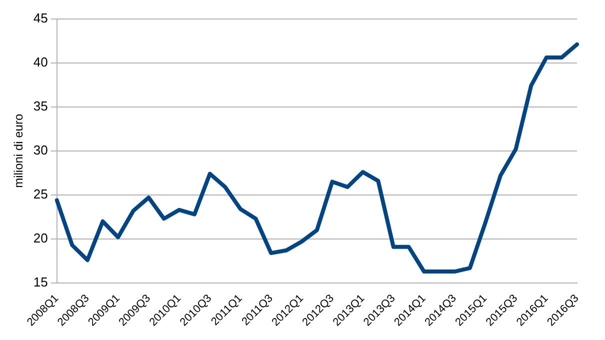 This screenshot has width=605, height=340. I want to click on y-tick-label: 20, so click(40, 238).